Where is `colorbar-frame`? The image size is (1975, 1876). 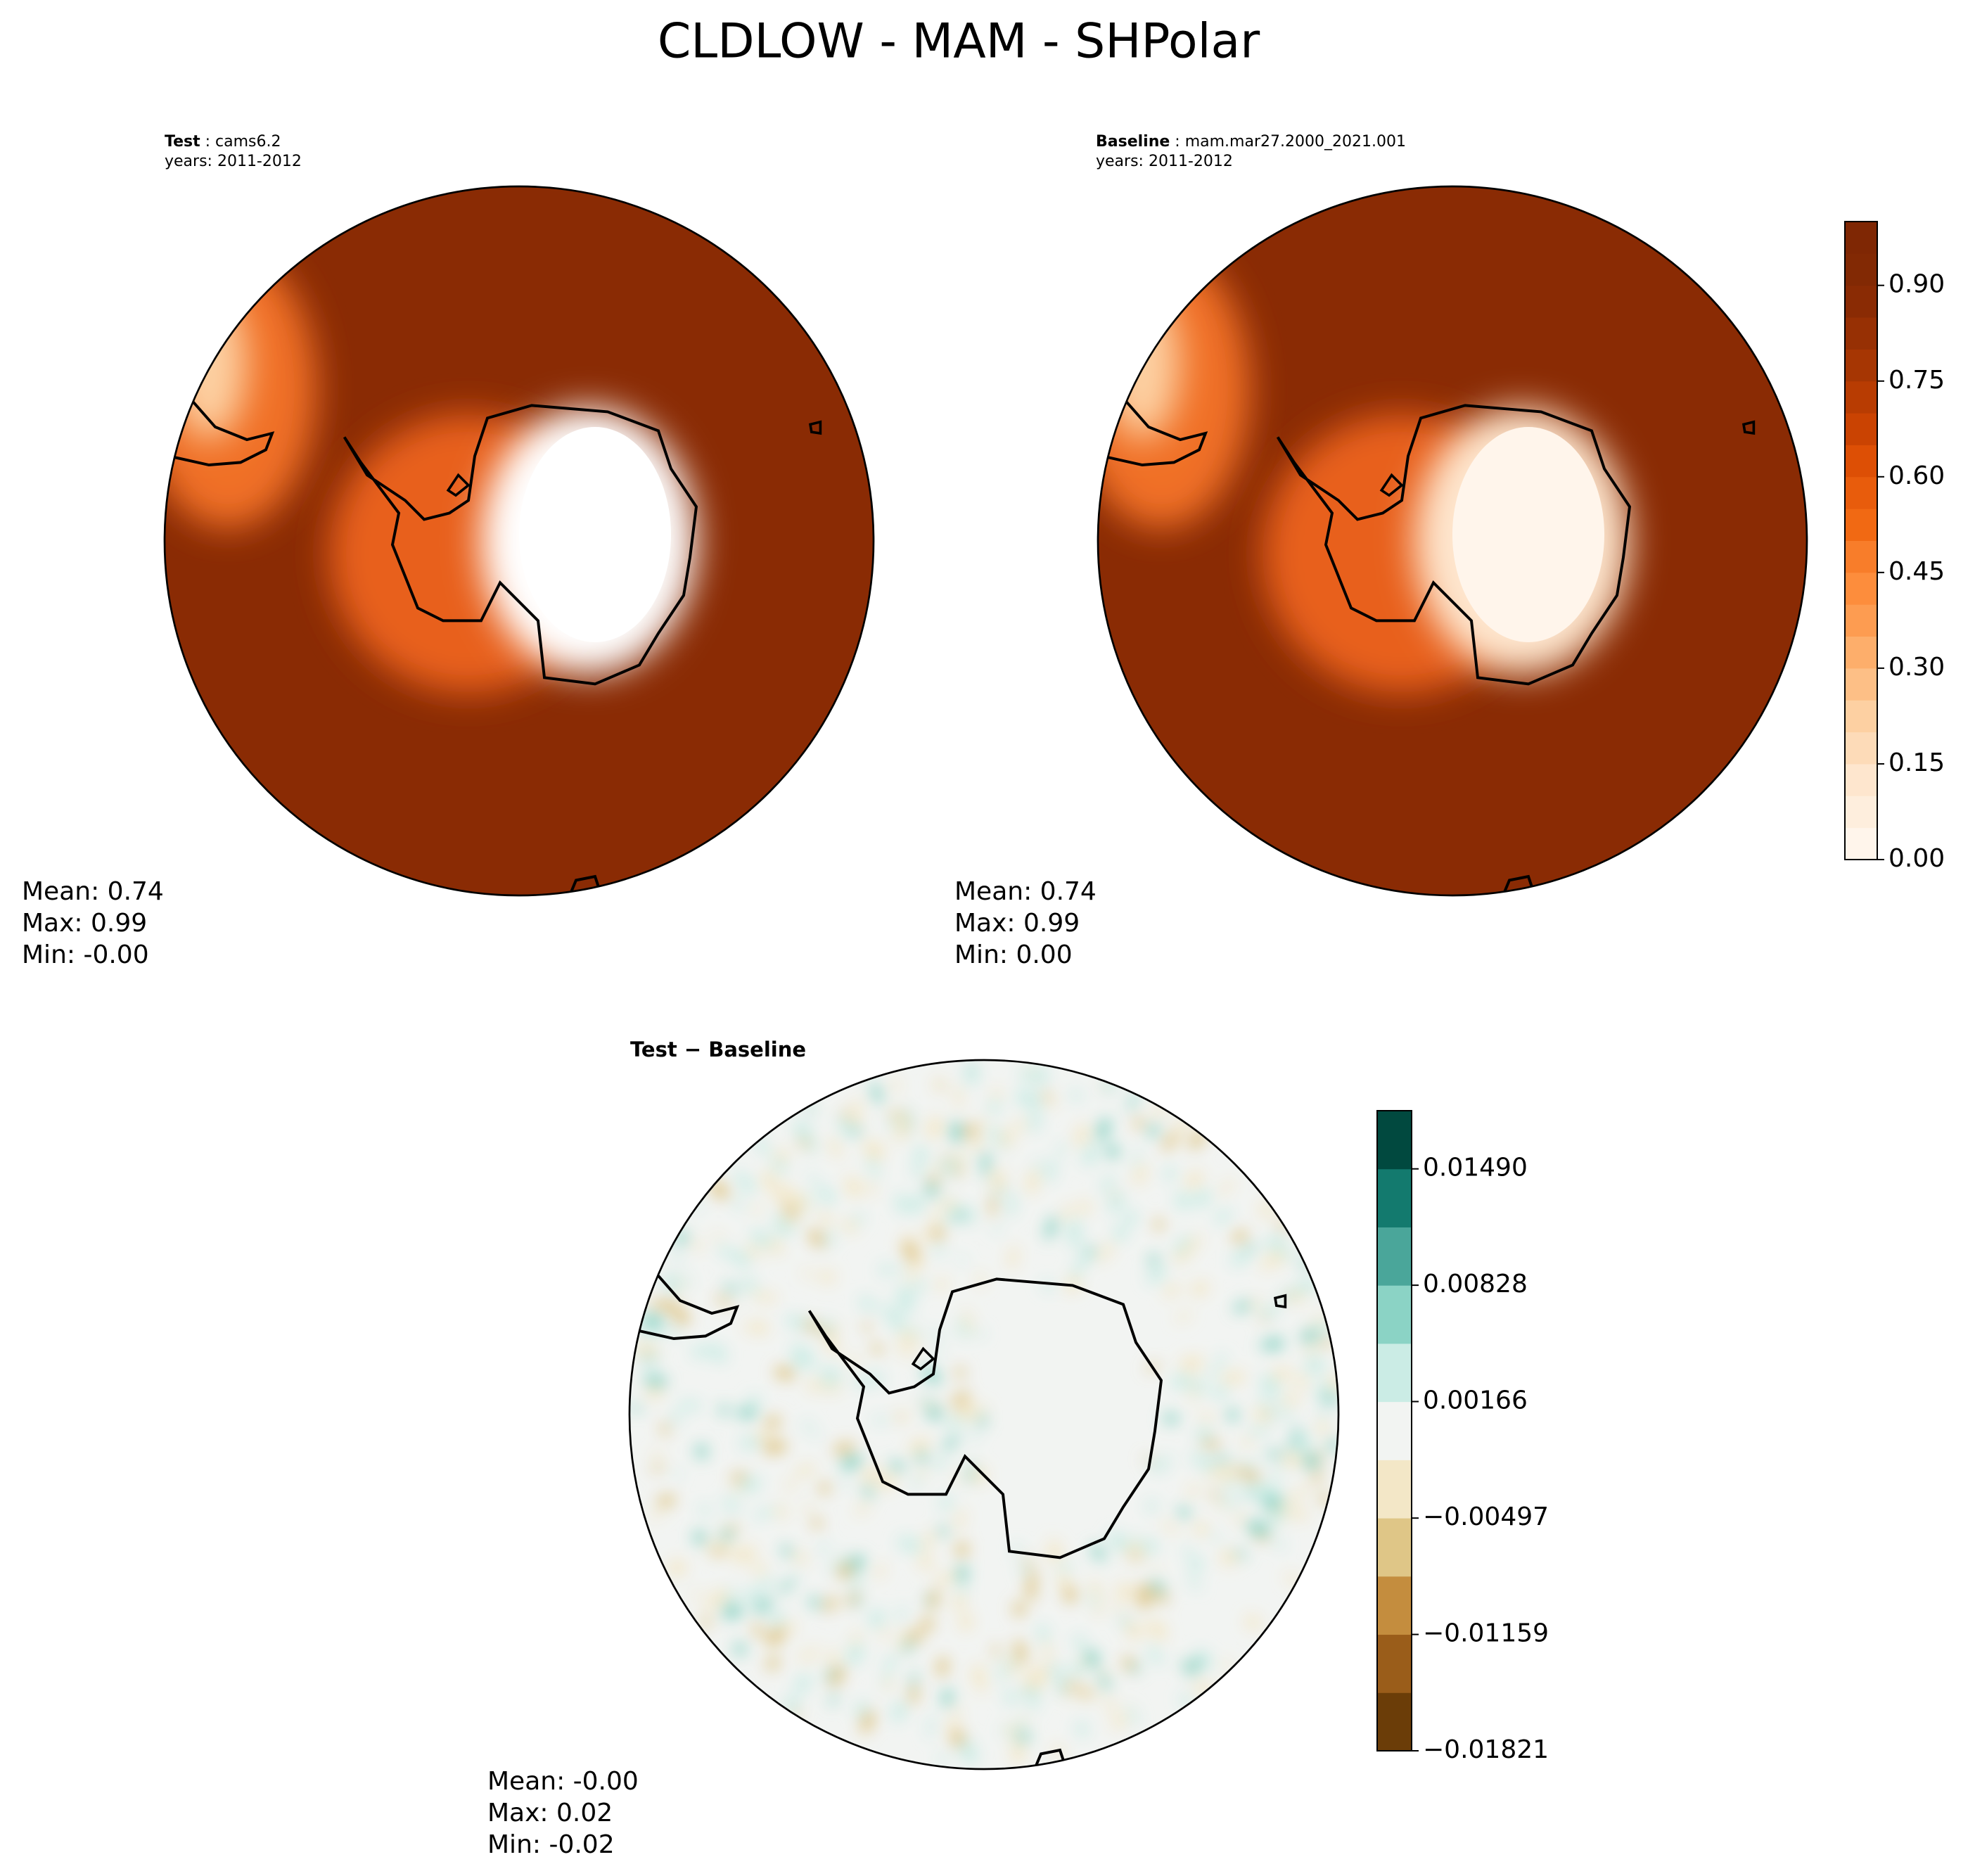
colorbar-frame is located at coordinates (1861, 540).